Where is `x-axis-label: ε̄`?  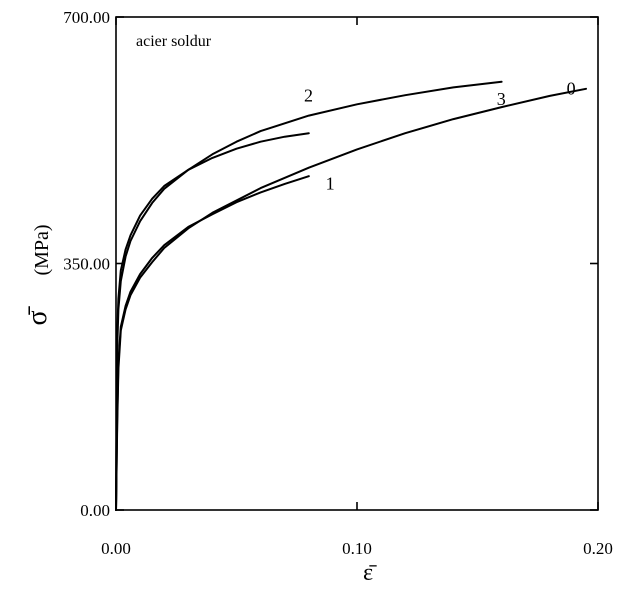
x-axis-label: ε̄ is located at coordinates (370, 573).